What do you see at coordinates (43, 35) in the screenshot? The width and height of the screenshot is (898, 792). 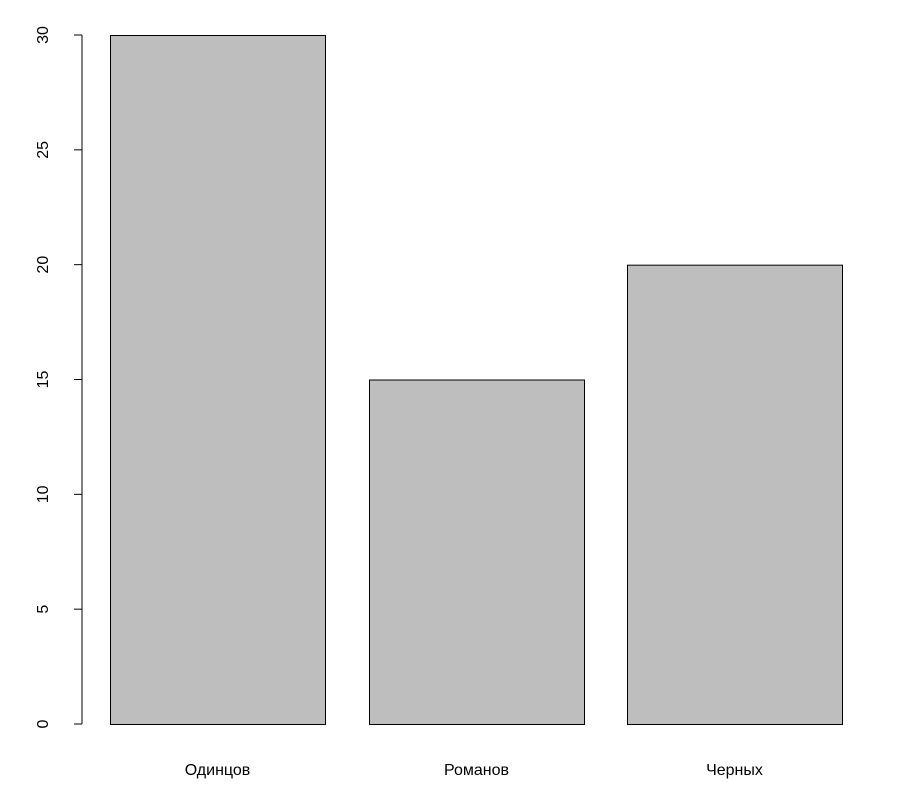 I see `y-tick-label: 30` at bounding box center [43, 35].